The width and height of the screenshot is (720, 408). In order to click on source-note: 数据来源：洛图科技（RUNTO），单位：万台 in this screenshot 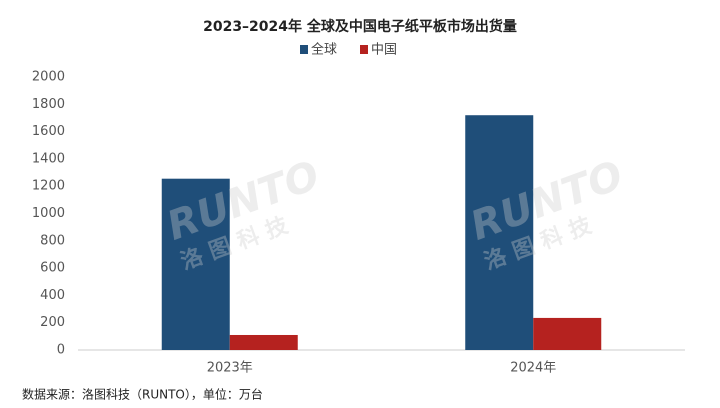, I will do `click(142, 394)`.